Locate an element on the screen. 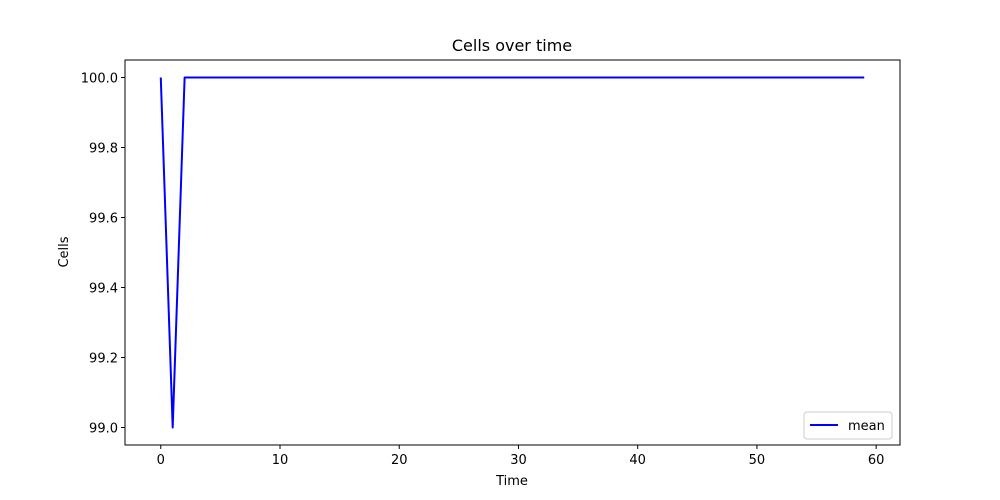 The height and width of the screenshot is (500, 1000). y-tick-label: 99.2 is located at coordinates (103, 359).